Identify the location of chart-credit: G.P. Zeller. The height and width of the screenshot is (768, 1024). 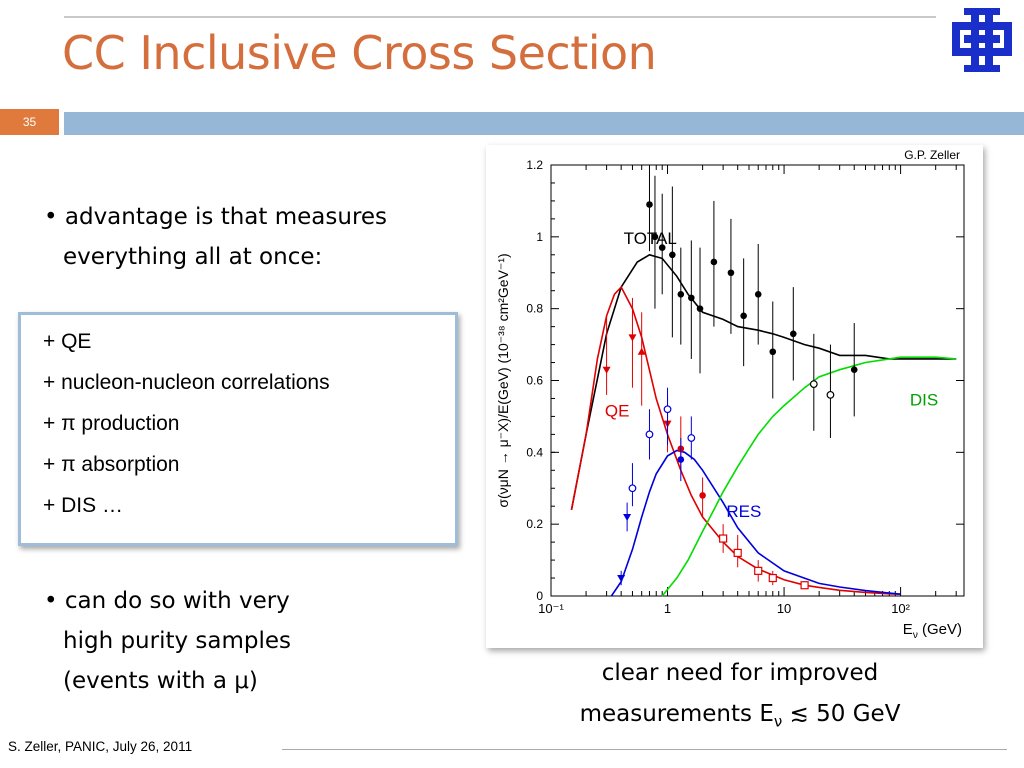
(932, 155).